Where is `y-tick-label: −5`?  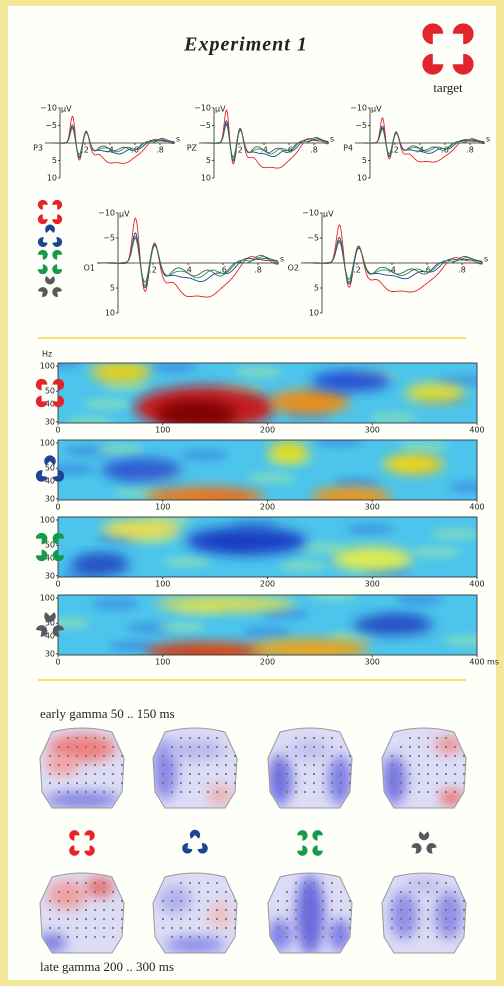 y-tick-label: −5 is located at coordinates (51, 125).